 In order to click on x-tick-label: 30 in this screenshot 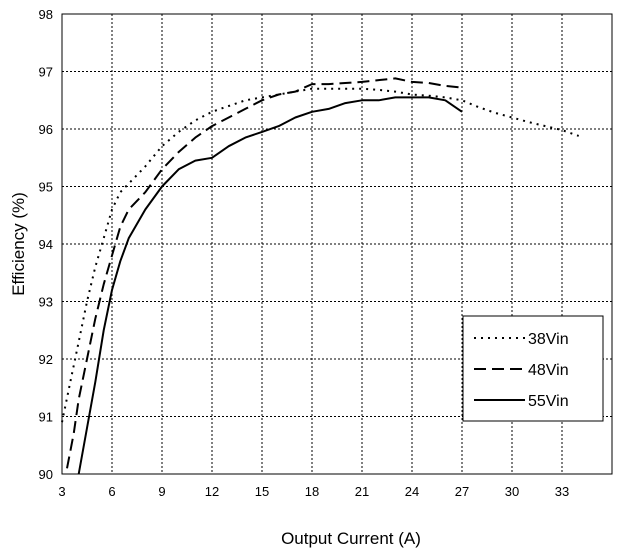, I will do `click(512, 491)`.